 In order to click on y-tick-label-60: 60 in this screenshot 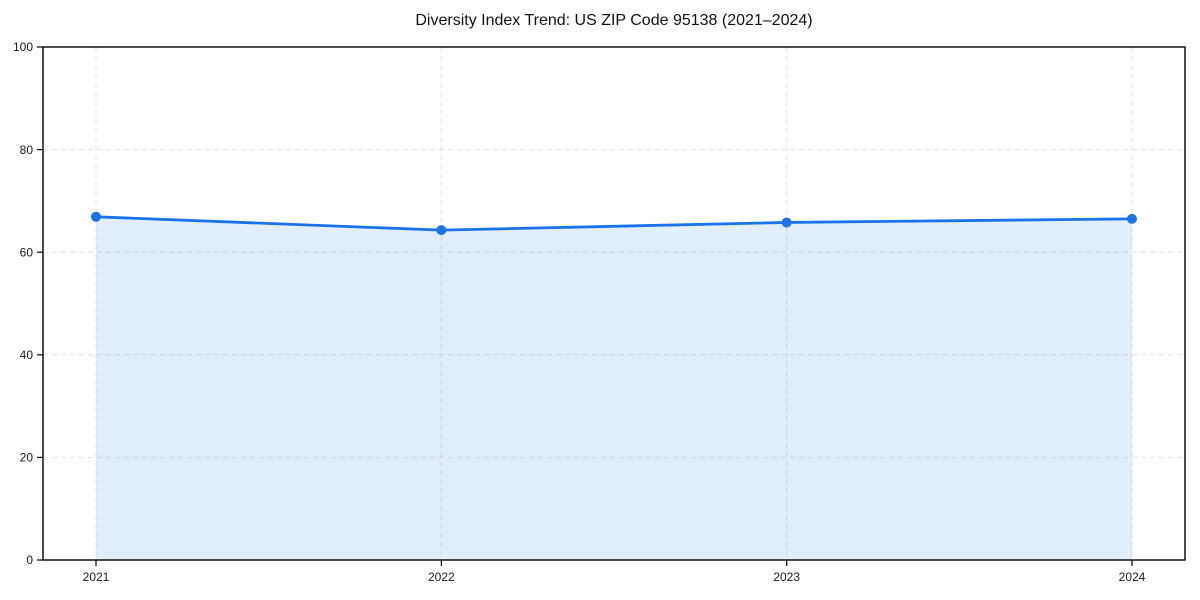, I will do `click(27, 252)`.